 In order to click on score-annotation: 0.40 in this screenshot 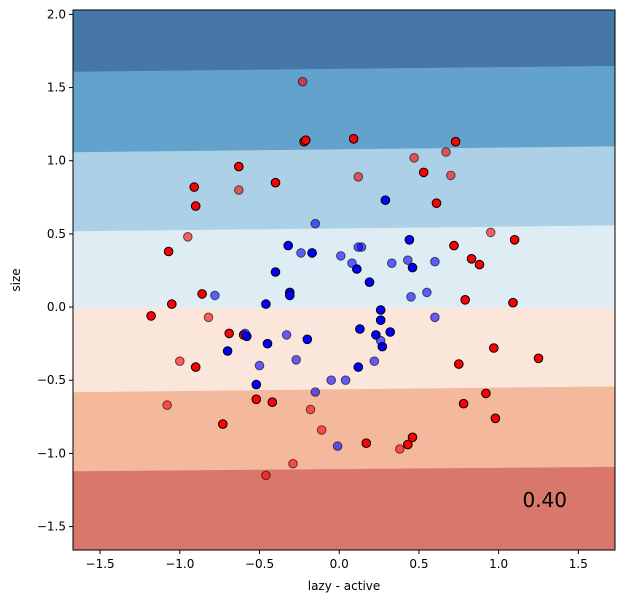, I will do `click(544, 500)`.